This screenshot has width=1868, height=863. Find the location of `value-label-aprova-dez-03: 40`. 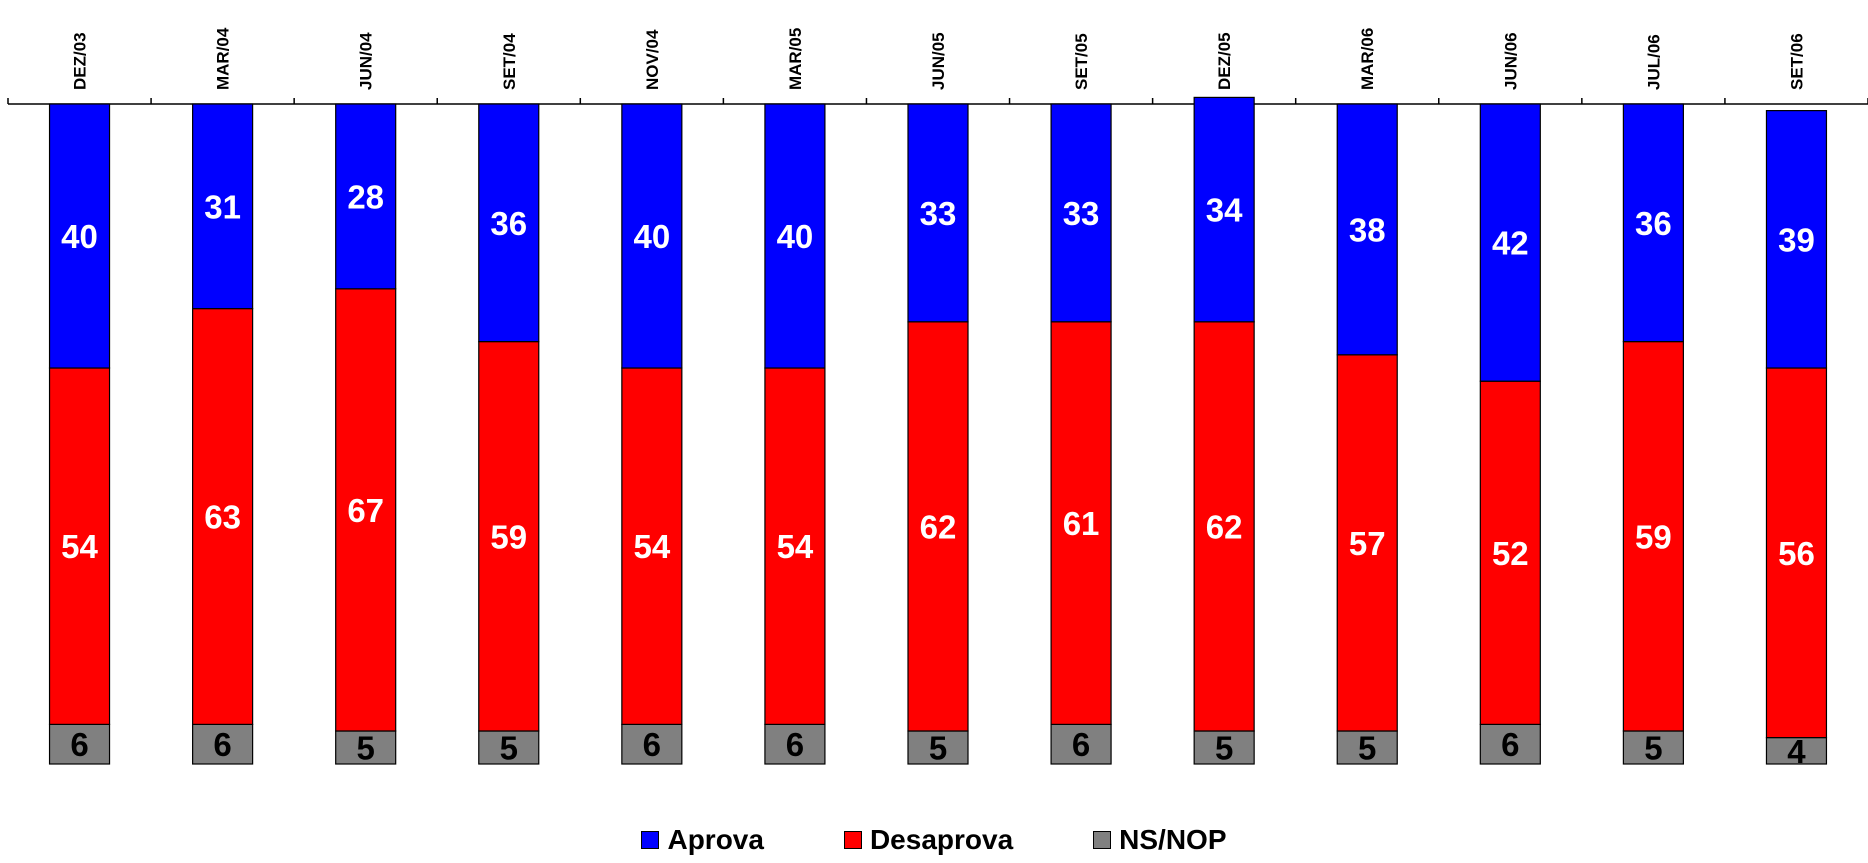

value-label-aprova-dez-03: 40 is located at coordinates (79, 236).